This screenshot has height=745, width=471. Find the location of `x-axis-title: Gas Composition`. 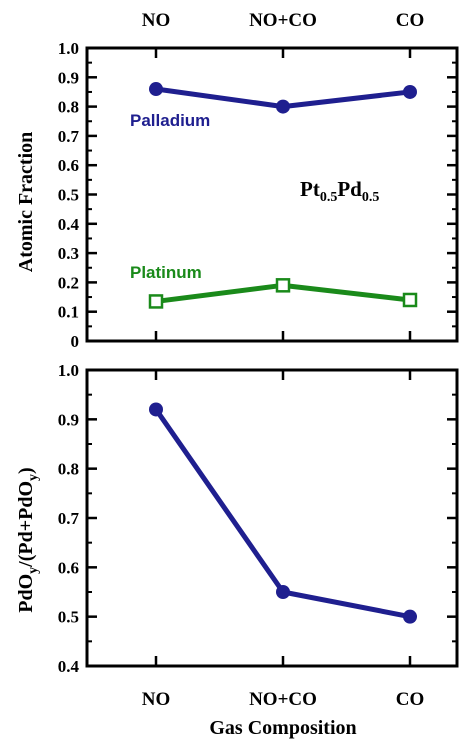

x-axis-title: Gas Composition is located at coordinates (282, 728).